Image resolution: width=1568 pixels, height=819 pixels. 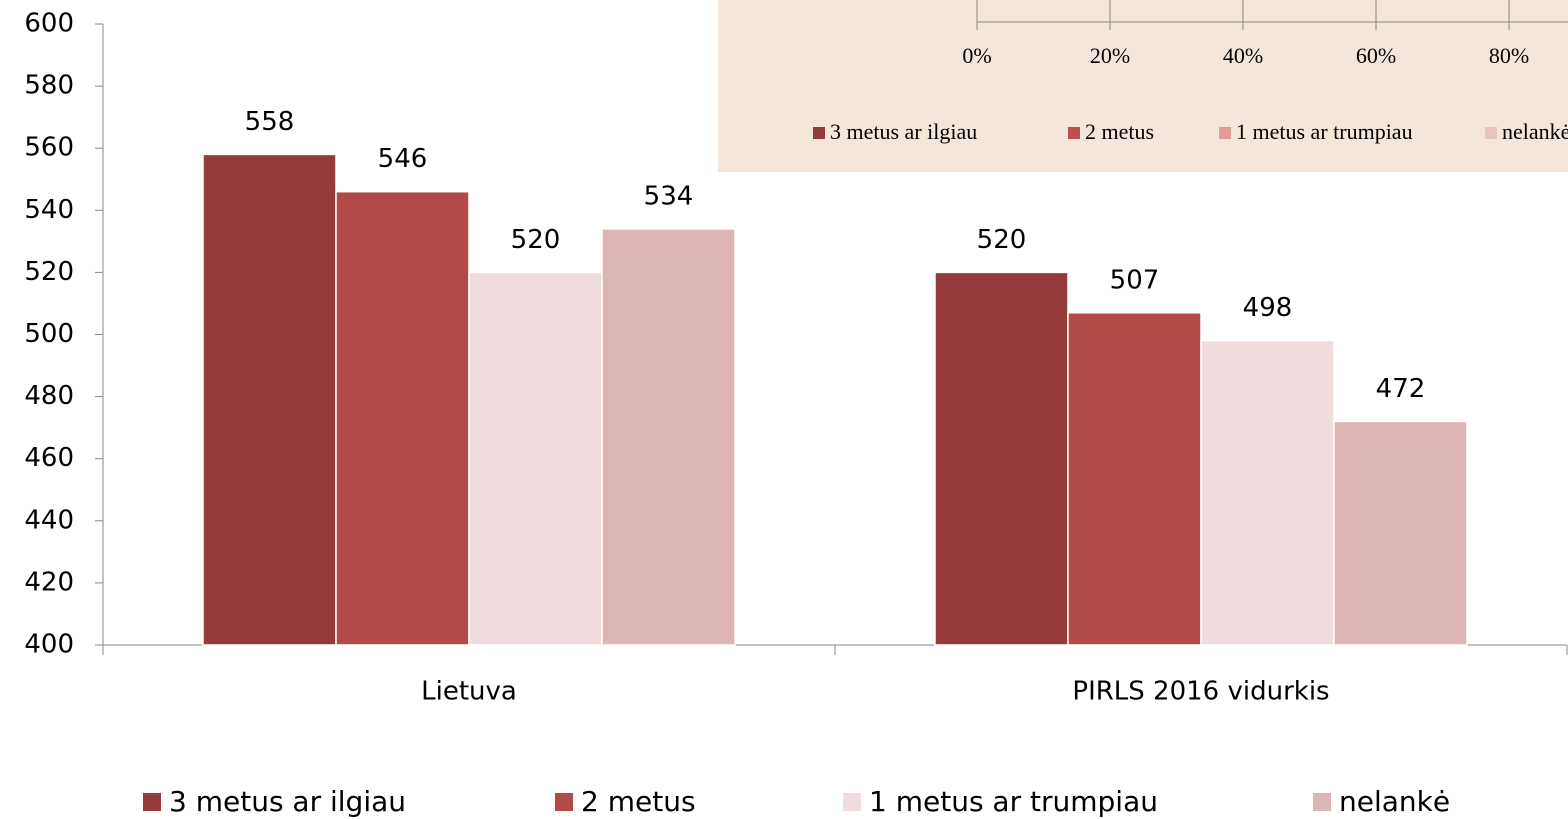 What do you see at coordinates (638, 801) in the screenshot?
I see `legend-label: 2 metus` at bounding box center [638, 801].